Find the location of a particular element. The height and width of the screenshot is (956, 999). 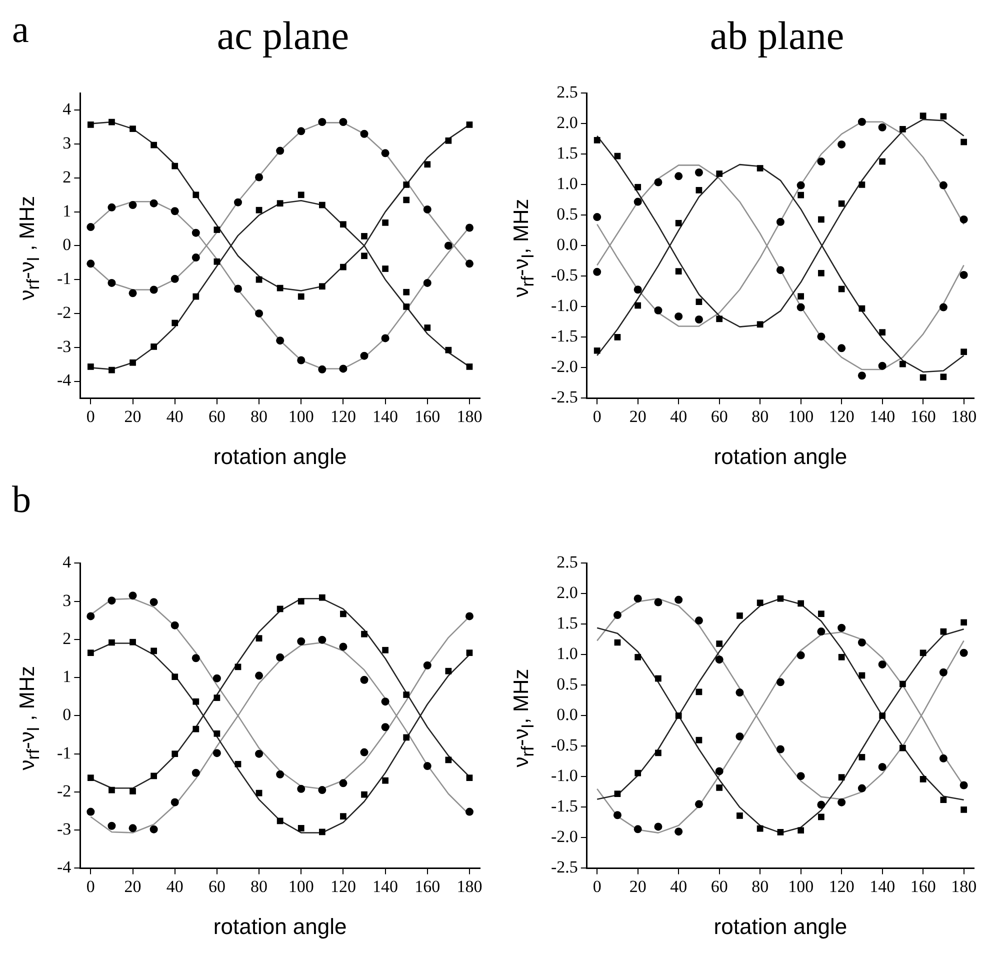

x-tick-label: 160 is located at coordinates (427, 886).